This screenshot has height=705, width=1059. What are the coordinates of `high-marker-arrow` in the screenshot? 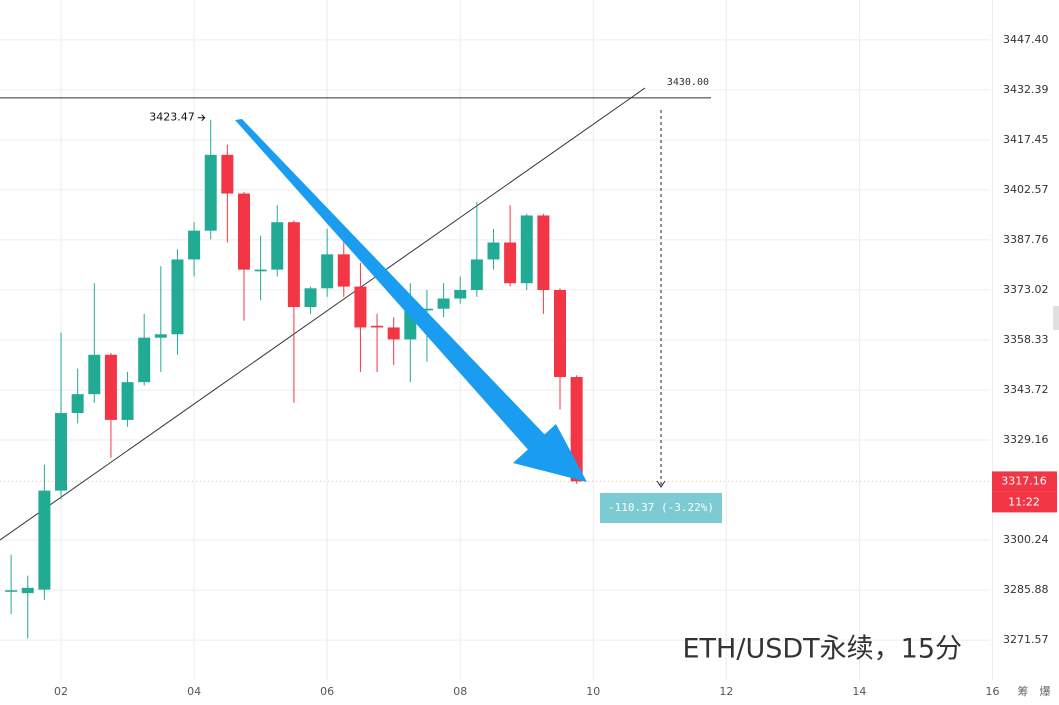 It's located at (201, 118).